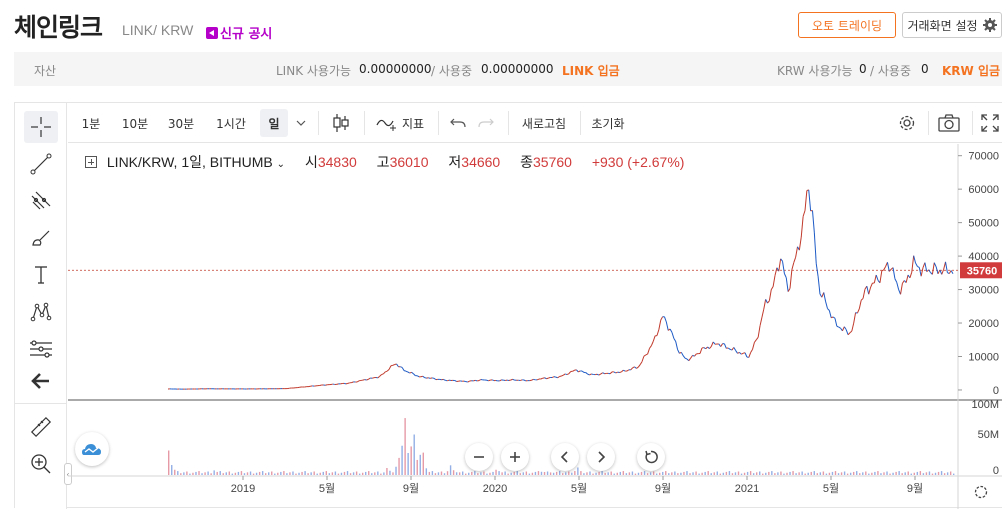 The height and width of the screenshot is (509, 1002). I want to click on chart-type-button, so click(341, 123).